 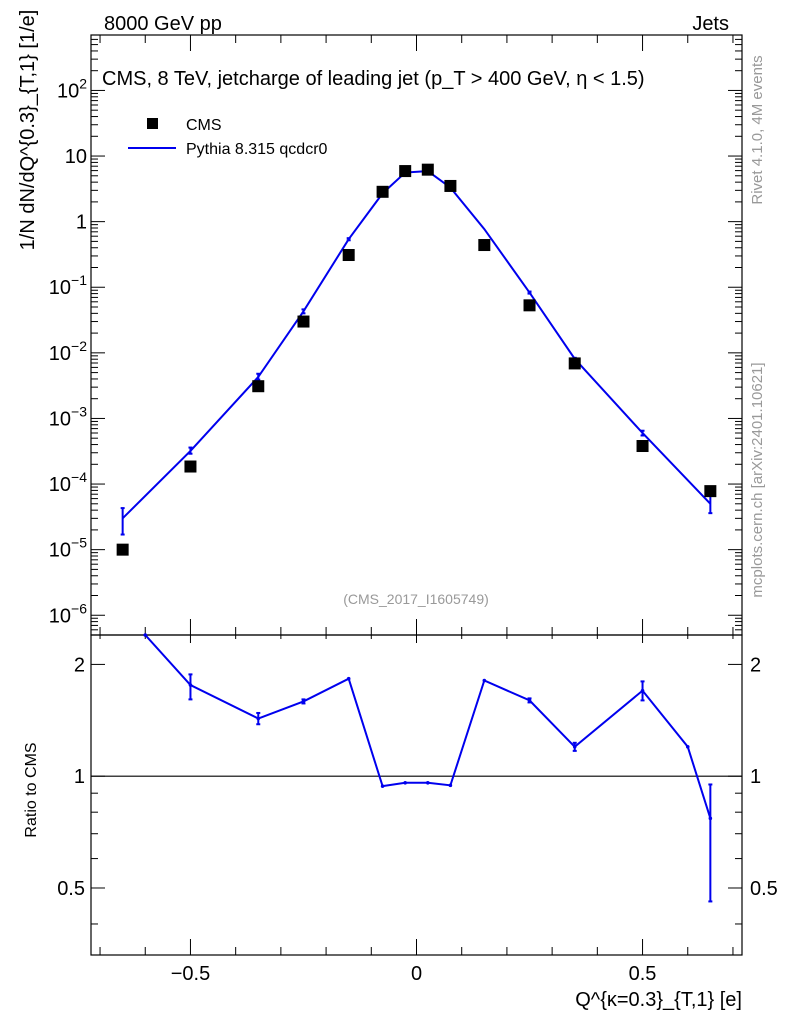 I want to click on main-y-tick-label: 10⁻², so click(x=68, y=351).